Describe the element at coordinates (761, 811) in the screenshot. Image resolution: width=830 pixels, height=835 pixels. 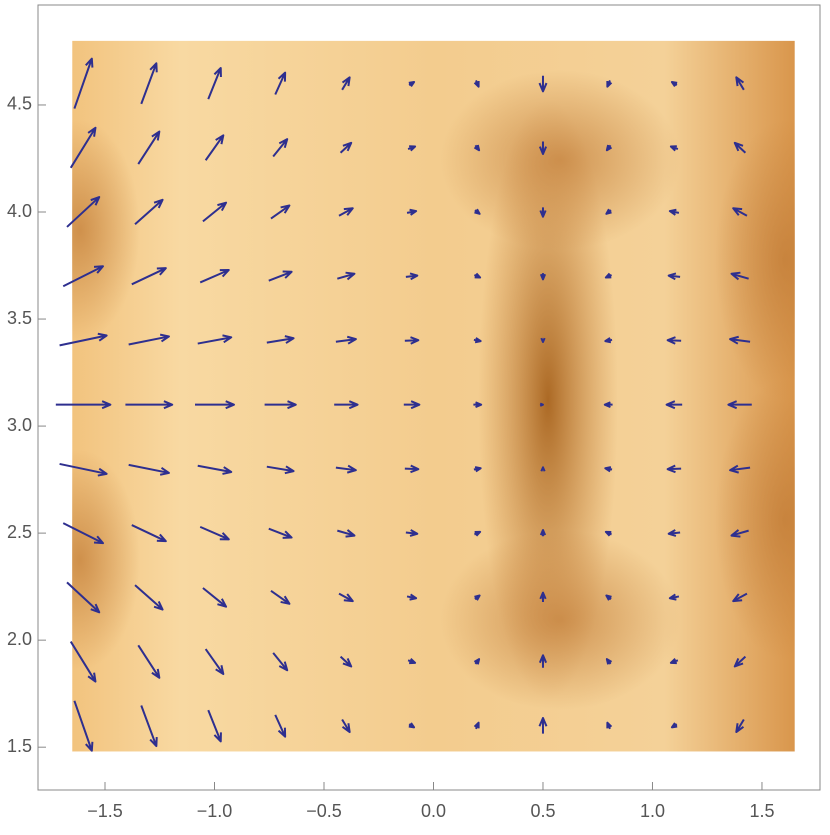
I see `x-tick-label: 1.5` at that location.